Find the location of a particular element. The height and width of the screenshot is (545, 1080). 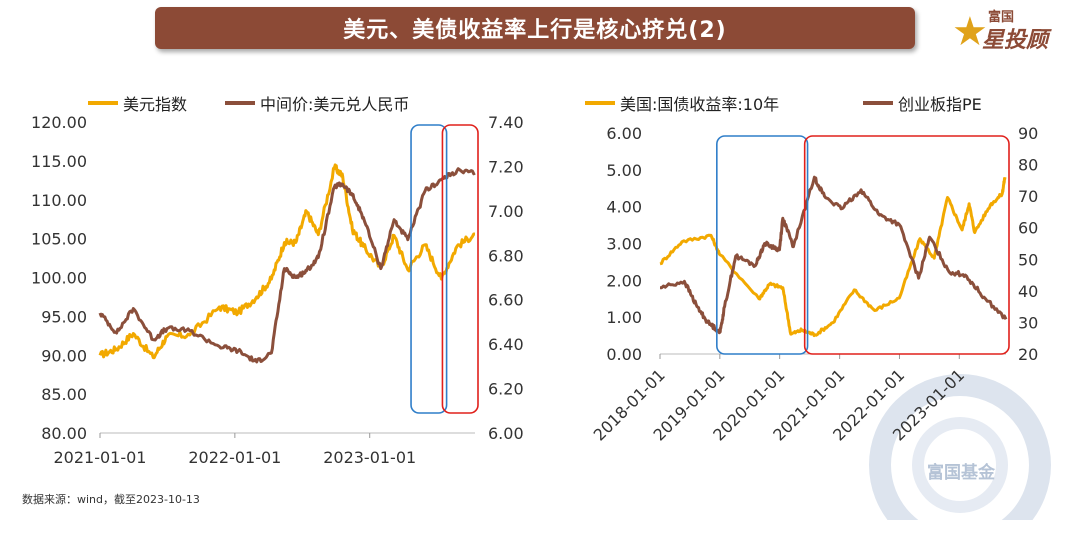

chart2-ytick-left: 4.00 is located at coordinates (624, 207).